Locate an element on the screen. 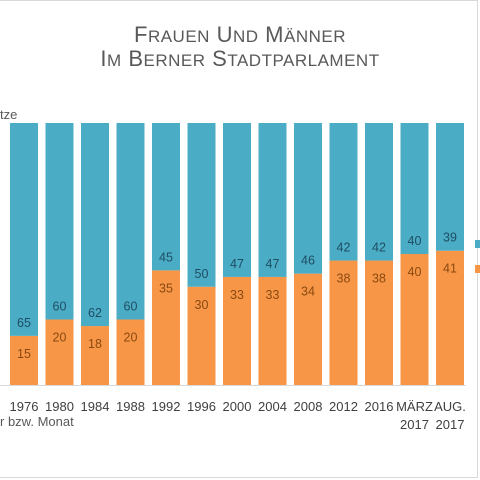 This screenshot has width=480, height=480. x-tick-label: 2016 is located at coordinates (379, 406).